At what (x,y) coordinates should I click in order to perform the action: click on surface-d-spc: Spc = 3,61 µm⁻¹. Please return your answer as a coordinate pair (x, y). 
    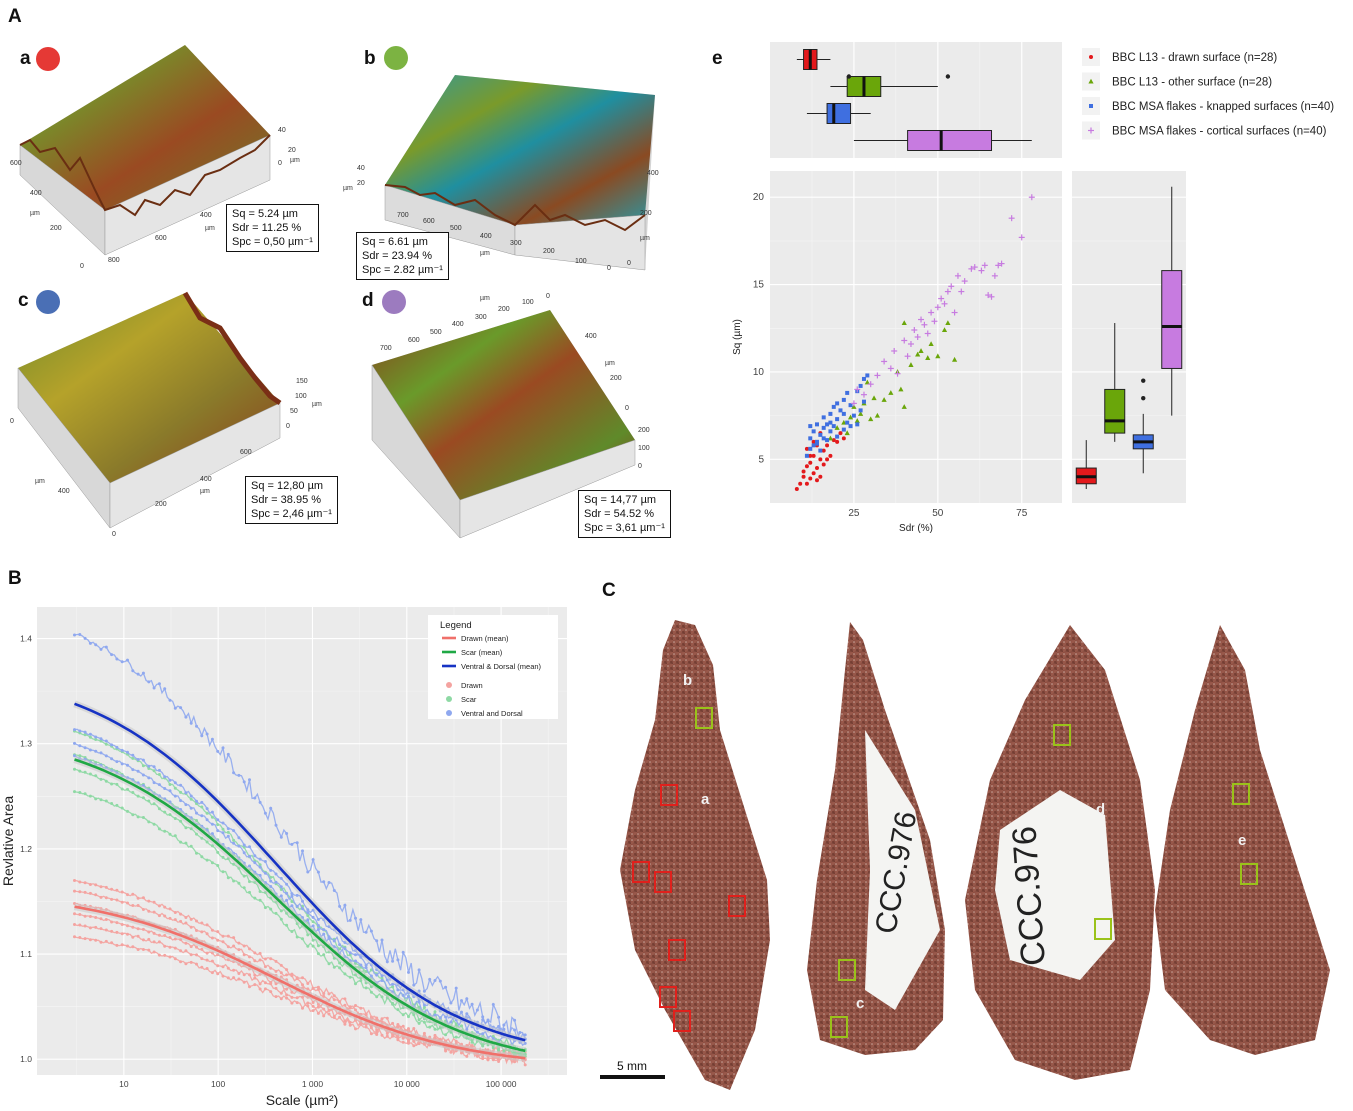
    Looking at the image, I should click on (624, 528).